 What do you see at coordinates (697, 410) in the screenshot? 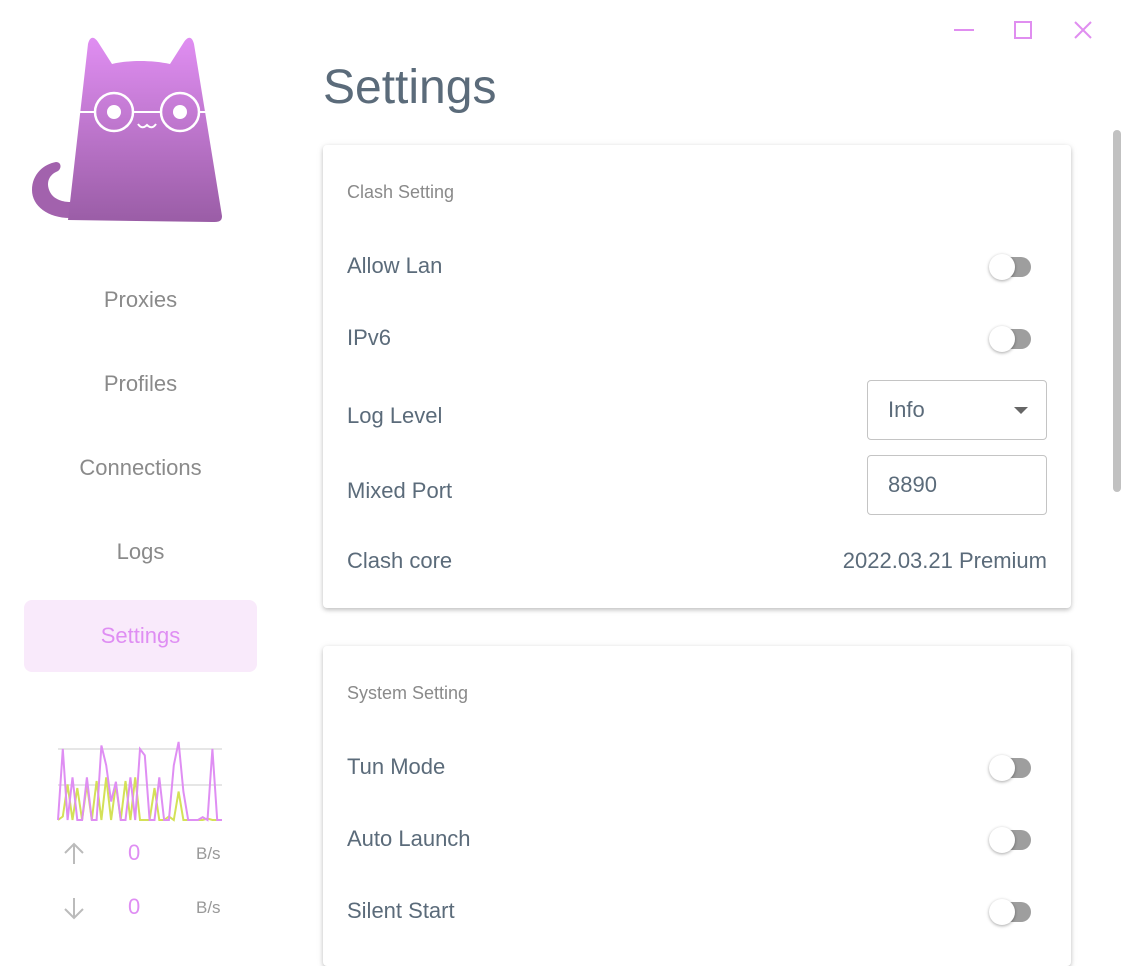
I see `log-level-row: Log Level Info` at bounding box center [697, 410].